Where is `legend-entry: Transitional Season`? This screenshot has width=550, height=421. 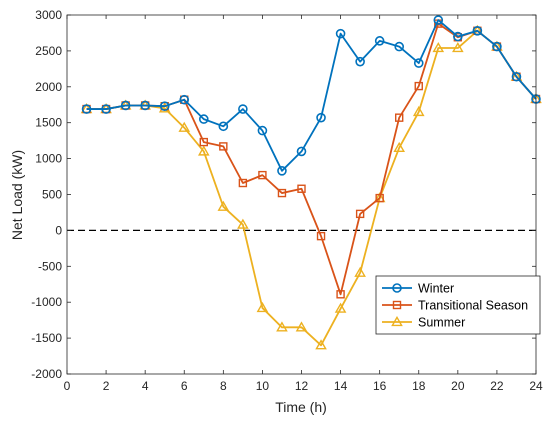 legend-entry: Transitional Season is located at coordinates (455, 306).